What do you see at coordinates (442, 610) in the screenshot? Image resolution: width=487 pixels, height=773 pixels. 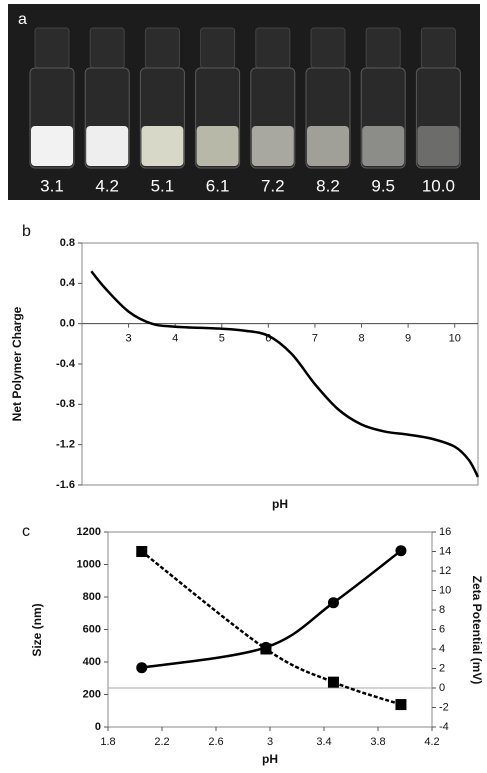 I see `y2-tick-label: 8` at bounding box center [442, 610].